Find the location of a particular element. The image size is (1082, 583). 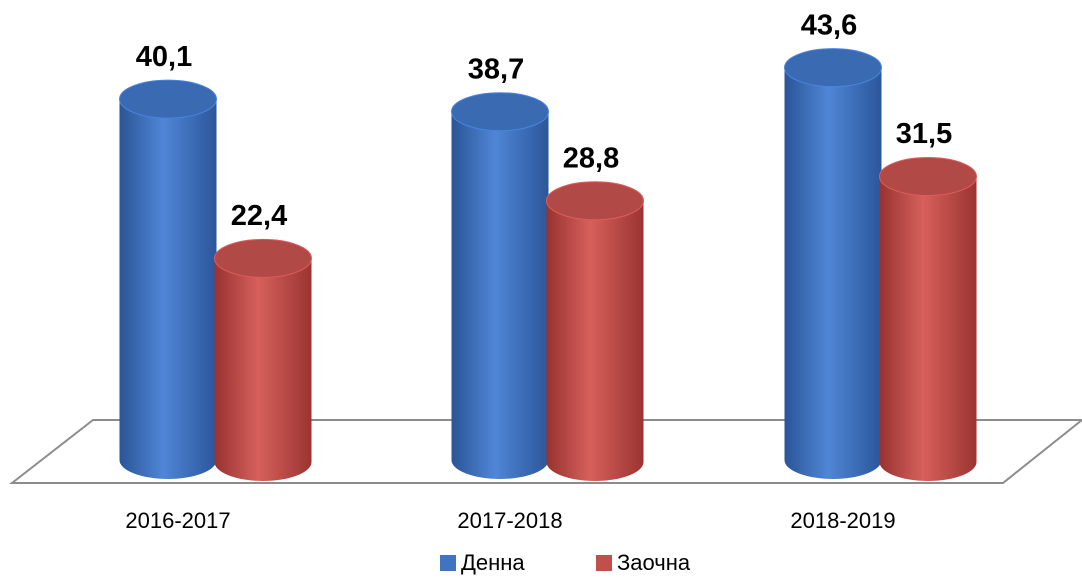

value-label: 40,1 is located at coordinates (164, 57).